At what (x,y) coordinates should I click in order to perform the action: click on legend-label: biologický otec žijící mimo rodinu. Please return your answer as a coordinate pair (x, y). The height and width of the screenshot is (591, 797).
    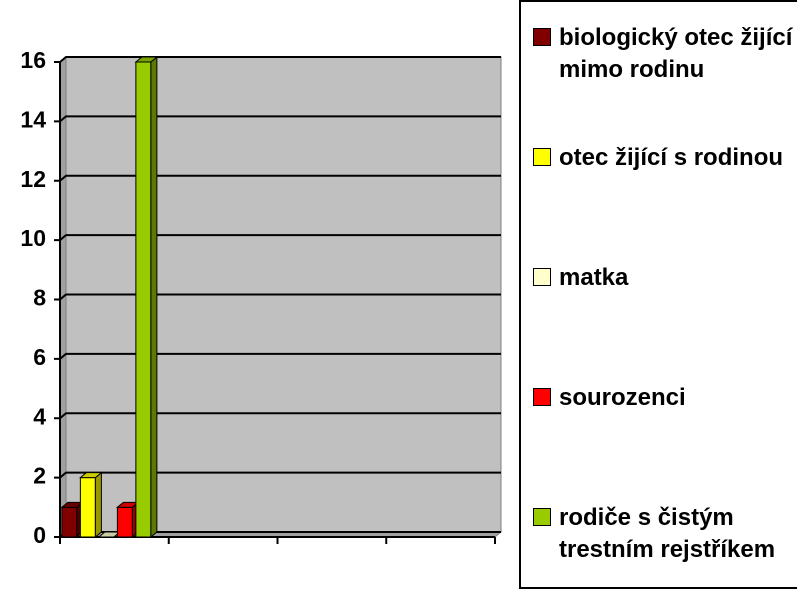
    Looking at the image, I should click on (676, 53).